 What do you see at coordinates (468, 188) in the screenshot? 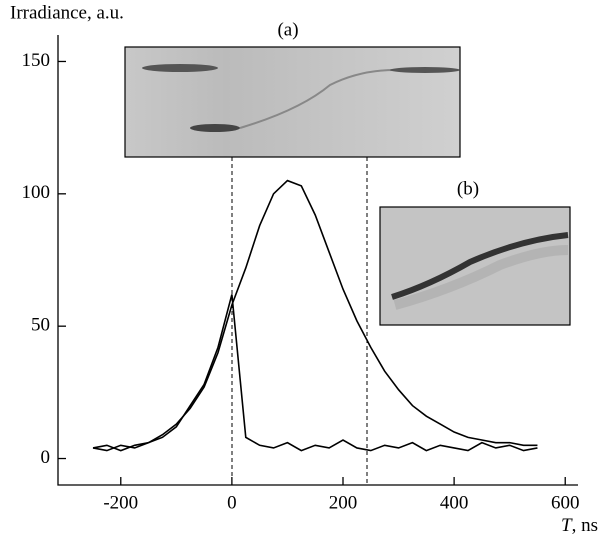
I see `inset-label: (b)` at bounding box center [468, 188].